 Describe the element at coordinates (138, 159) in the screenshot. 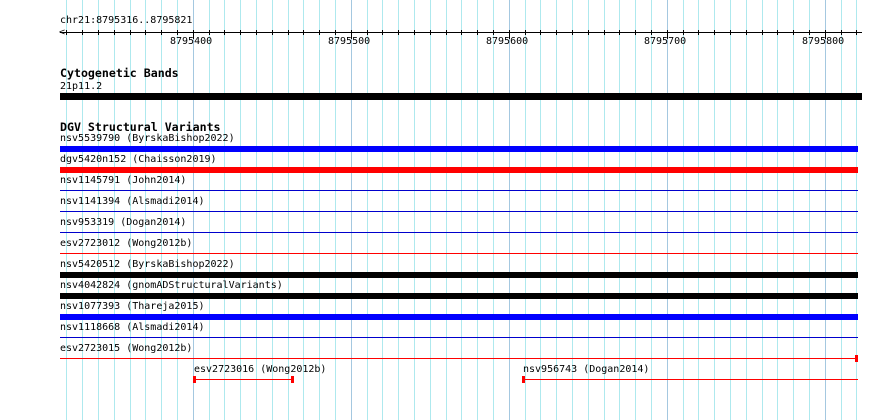

I see `sv-feature-label: dgv5420n152 (Chaisson2019)` at that location.